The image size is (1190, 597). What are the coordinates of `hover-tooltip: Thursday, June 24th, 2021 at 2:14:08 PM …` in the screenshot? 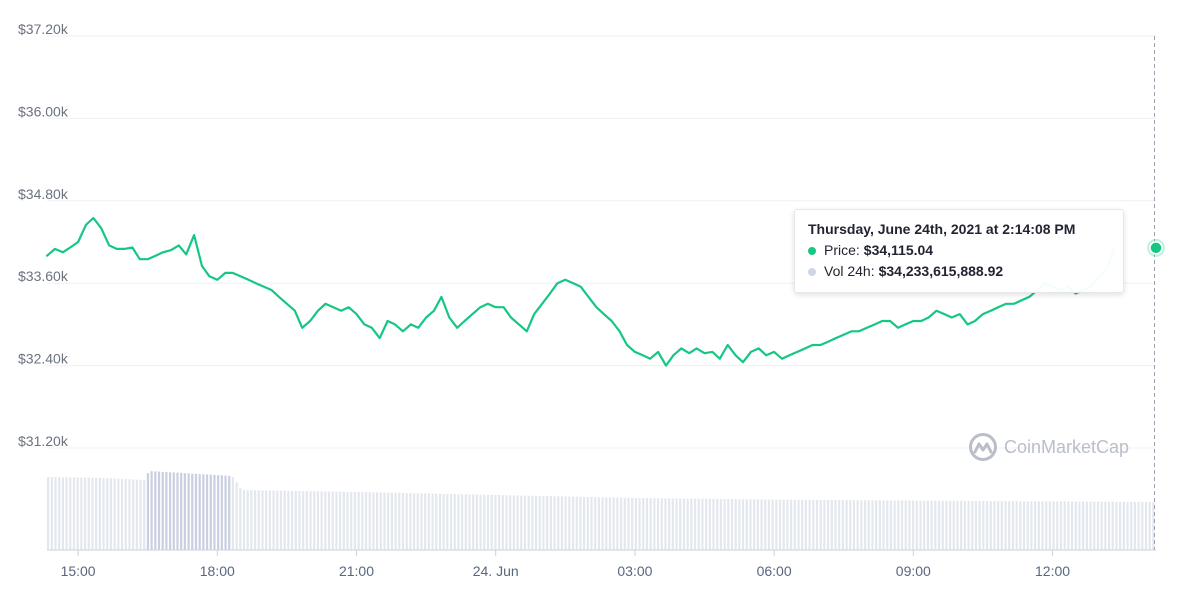 It's located at (959, 251).